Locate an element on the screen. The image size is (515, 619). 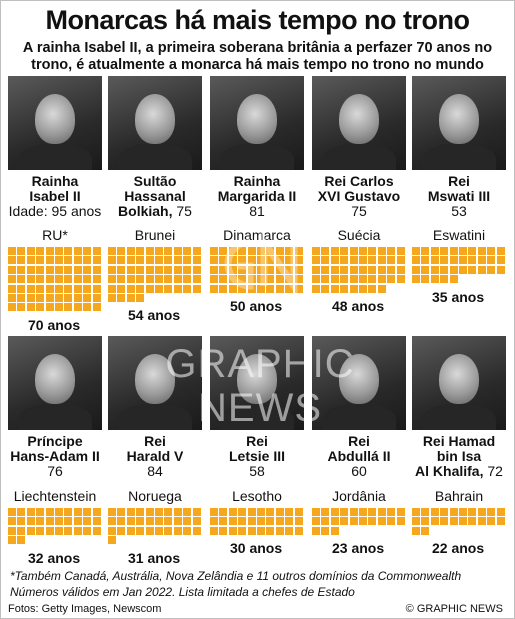
reign-years-label: 32 anos is located at coordinates (54, 557).